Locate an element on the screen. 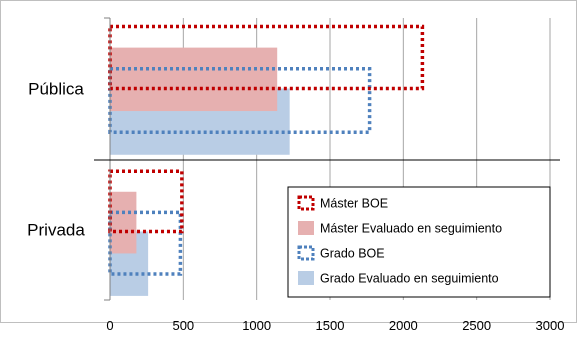 The height and width of the screenshot is (339, 577). x-tick-label-2500: 2500 is located at coordinates (476, 325).